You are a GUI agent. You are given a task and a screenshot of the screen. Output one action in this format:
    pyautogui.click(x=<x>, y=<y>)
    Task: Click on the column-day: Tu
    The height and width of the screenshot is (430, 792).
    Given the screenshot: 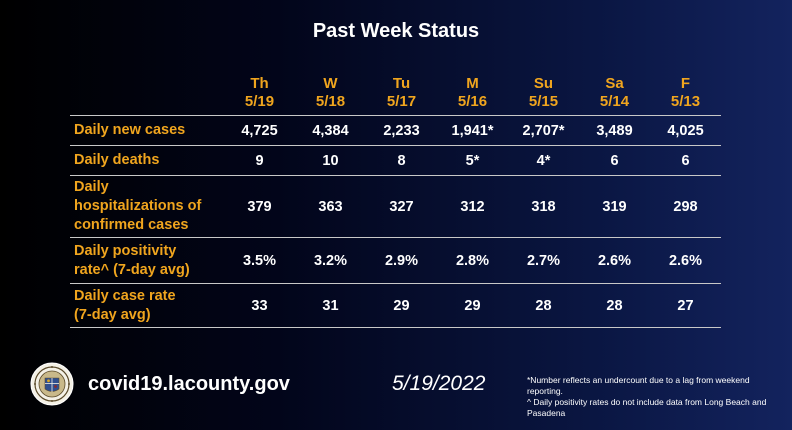 What is the action you would take?
    pyautogui.click(x=401, y=83)
    